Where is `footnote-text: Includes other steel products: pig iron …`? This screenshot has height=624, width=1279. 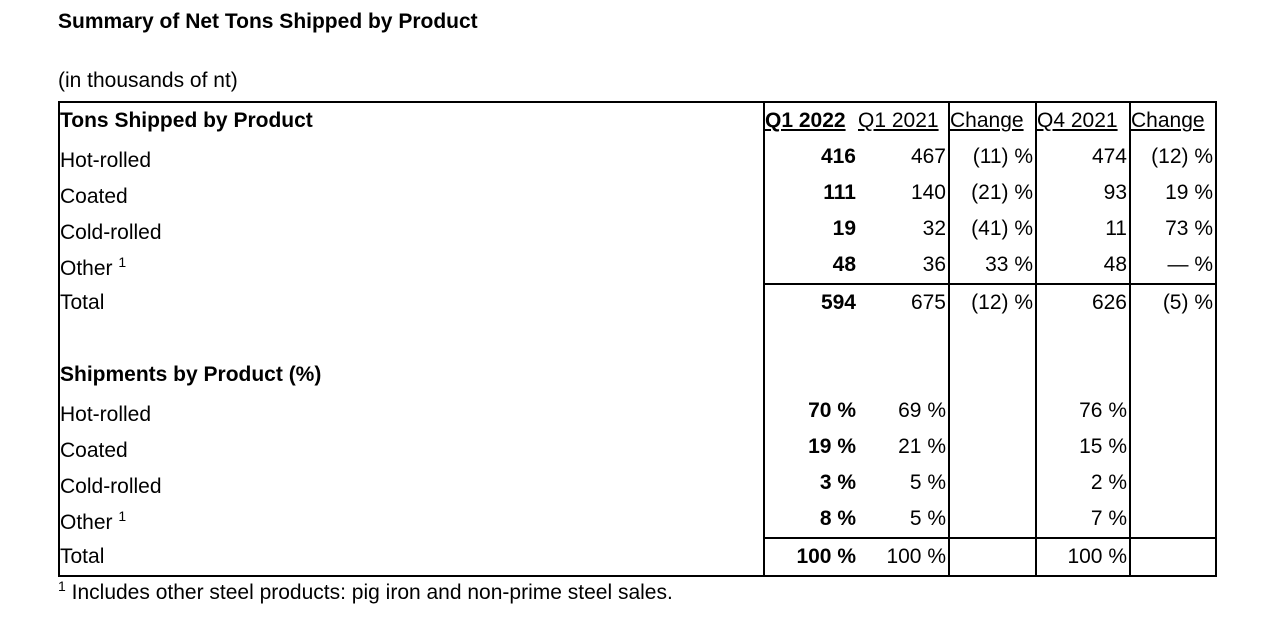 footnote-text: Includes other steel products: pig iron … is located at coordinates (372, 592).